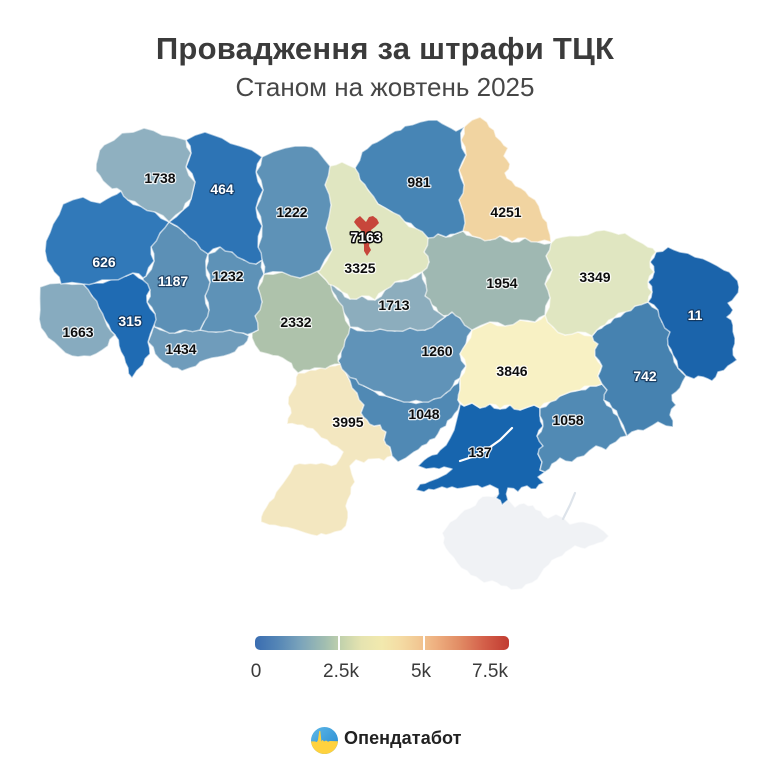 The image size is (770, 770). What do you see at coordinates (291, 212) in the screenshot?
I see `svg-text: 1222` at bounding box center [291, 212].